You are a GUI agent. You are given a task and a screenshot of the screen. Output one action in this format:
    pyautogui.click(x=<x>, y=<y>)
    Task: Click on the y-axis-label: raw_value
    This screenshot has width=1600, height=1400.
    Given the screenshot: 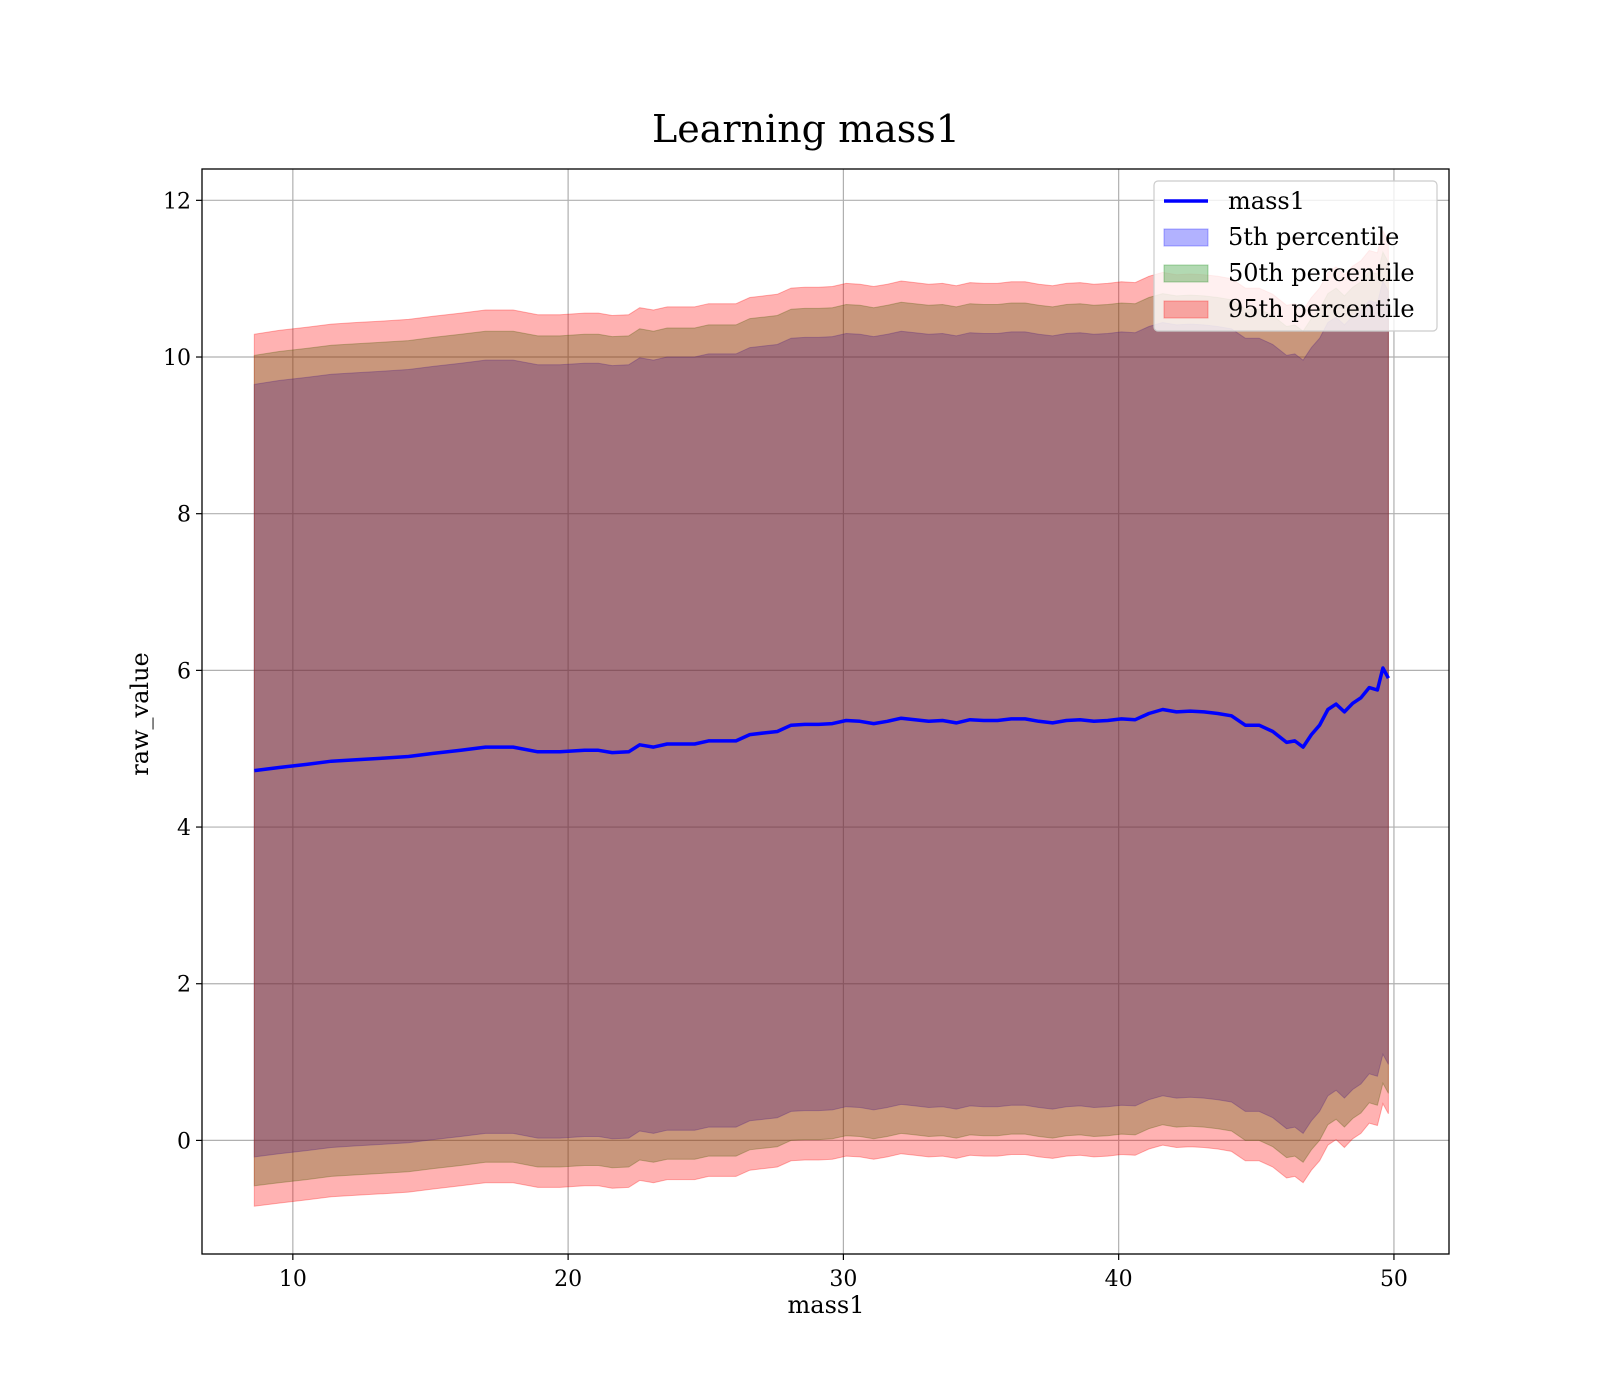 What is the action you would take?
    pyautogui.click(x=140, y=714)
    